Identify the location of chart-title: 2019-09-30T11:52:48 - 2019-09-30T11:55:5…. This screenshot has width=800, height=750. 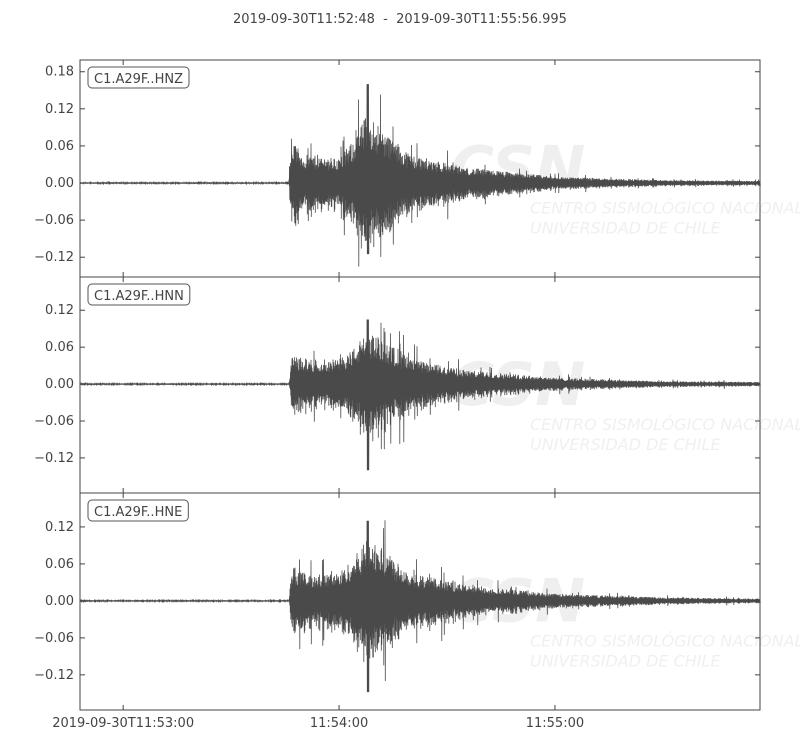
(400, 19).